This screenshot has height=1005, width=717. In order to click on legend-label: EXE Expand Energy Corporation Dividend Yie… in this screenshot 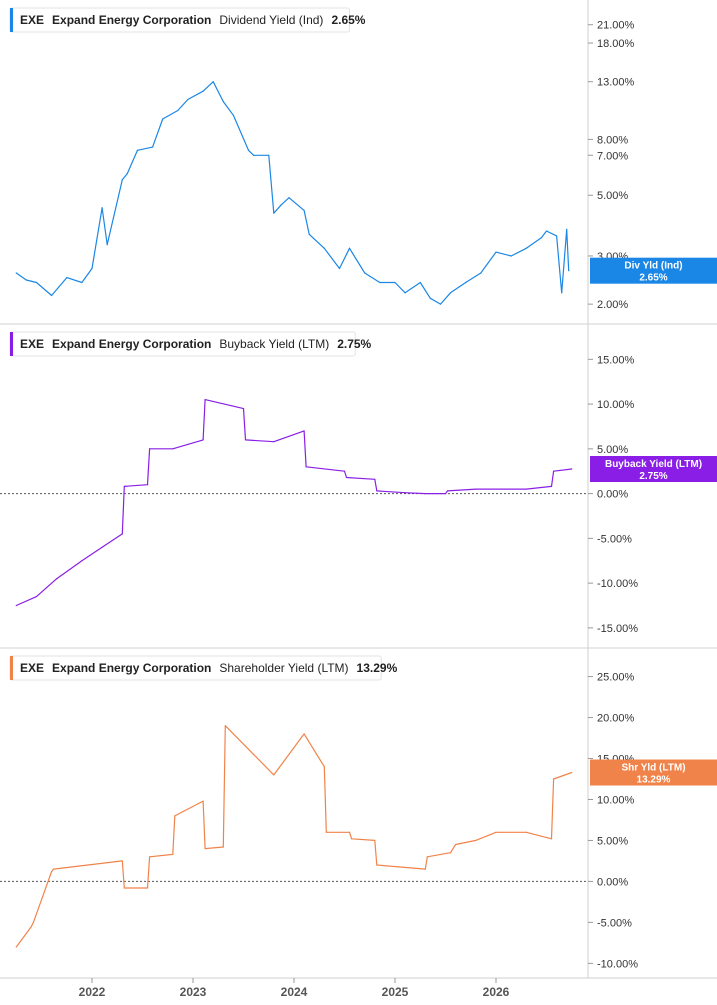, I will do `click(193, 20)`.